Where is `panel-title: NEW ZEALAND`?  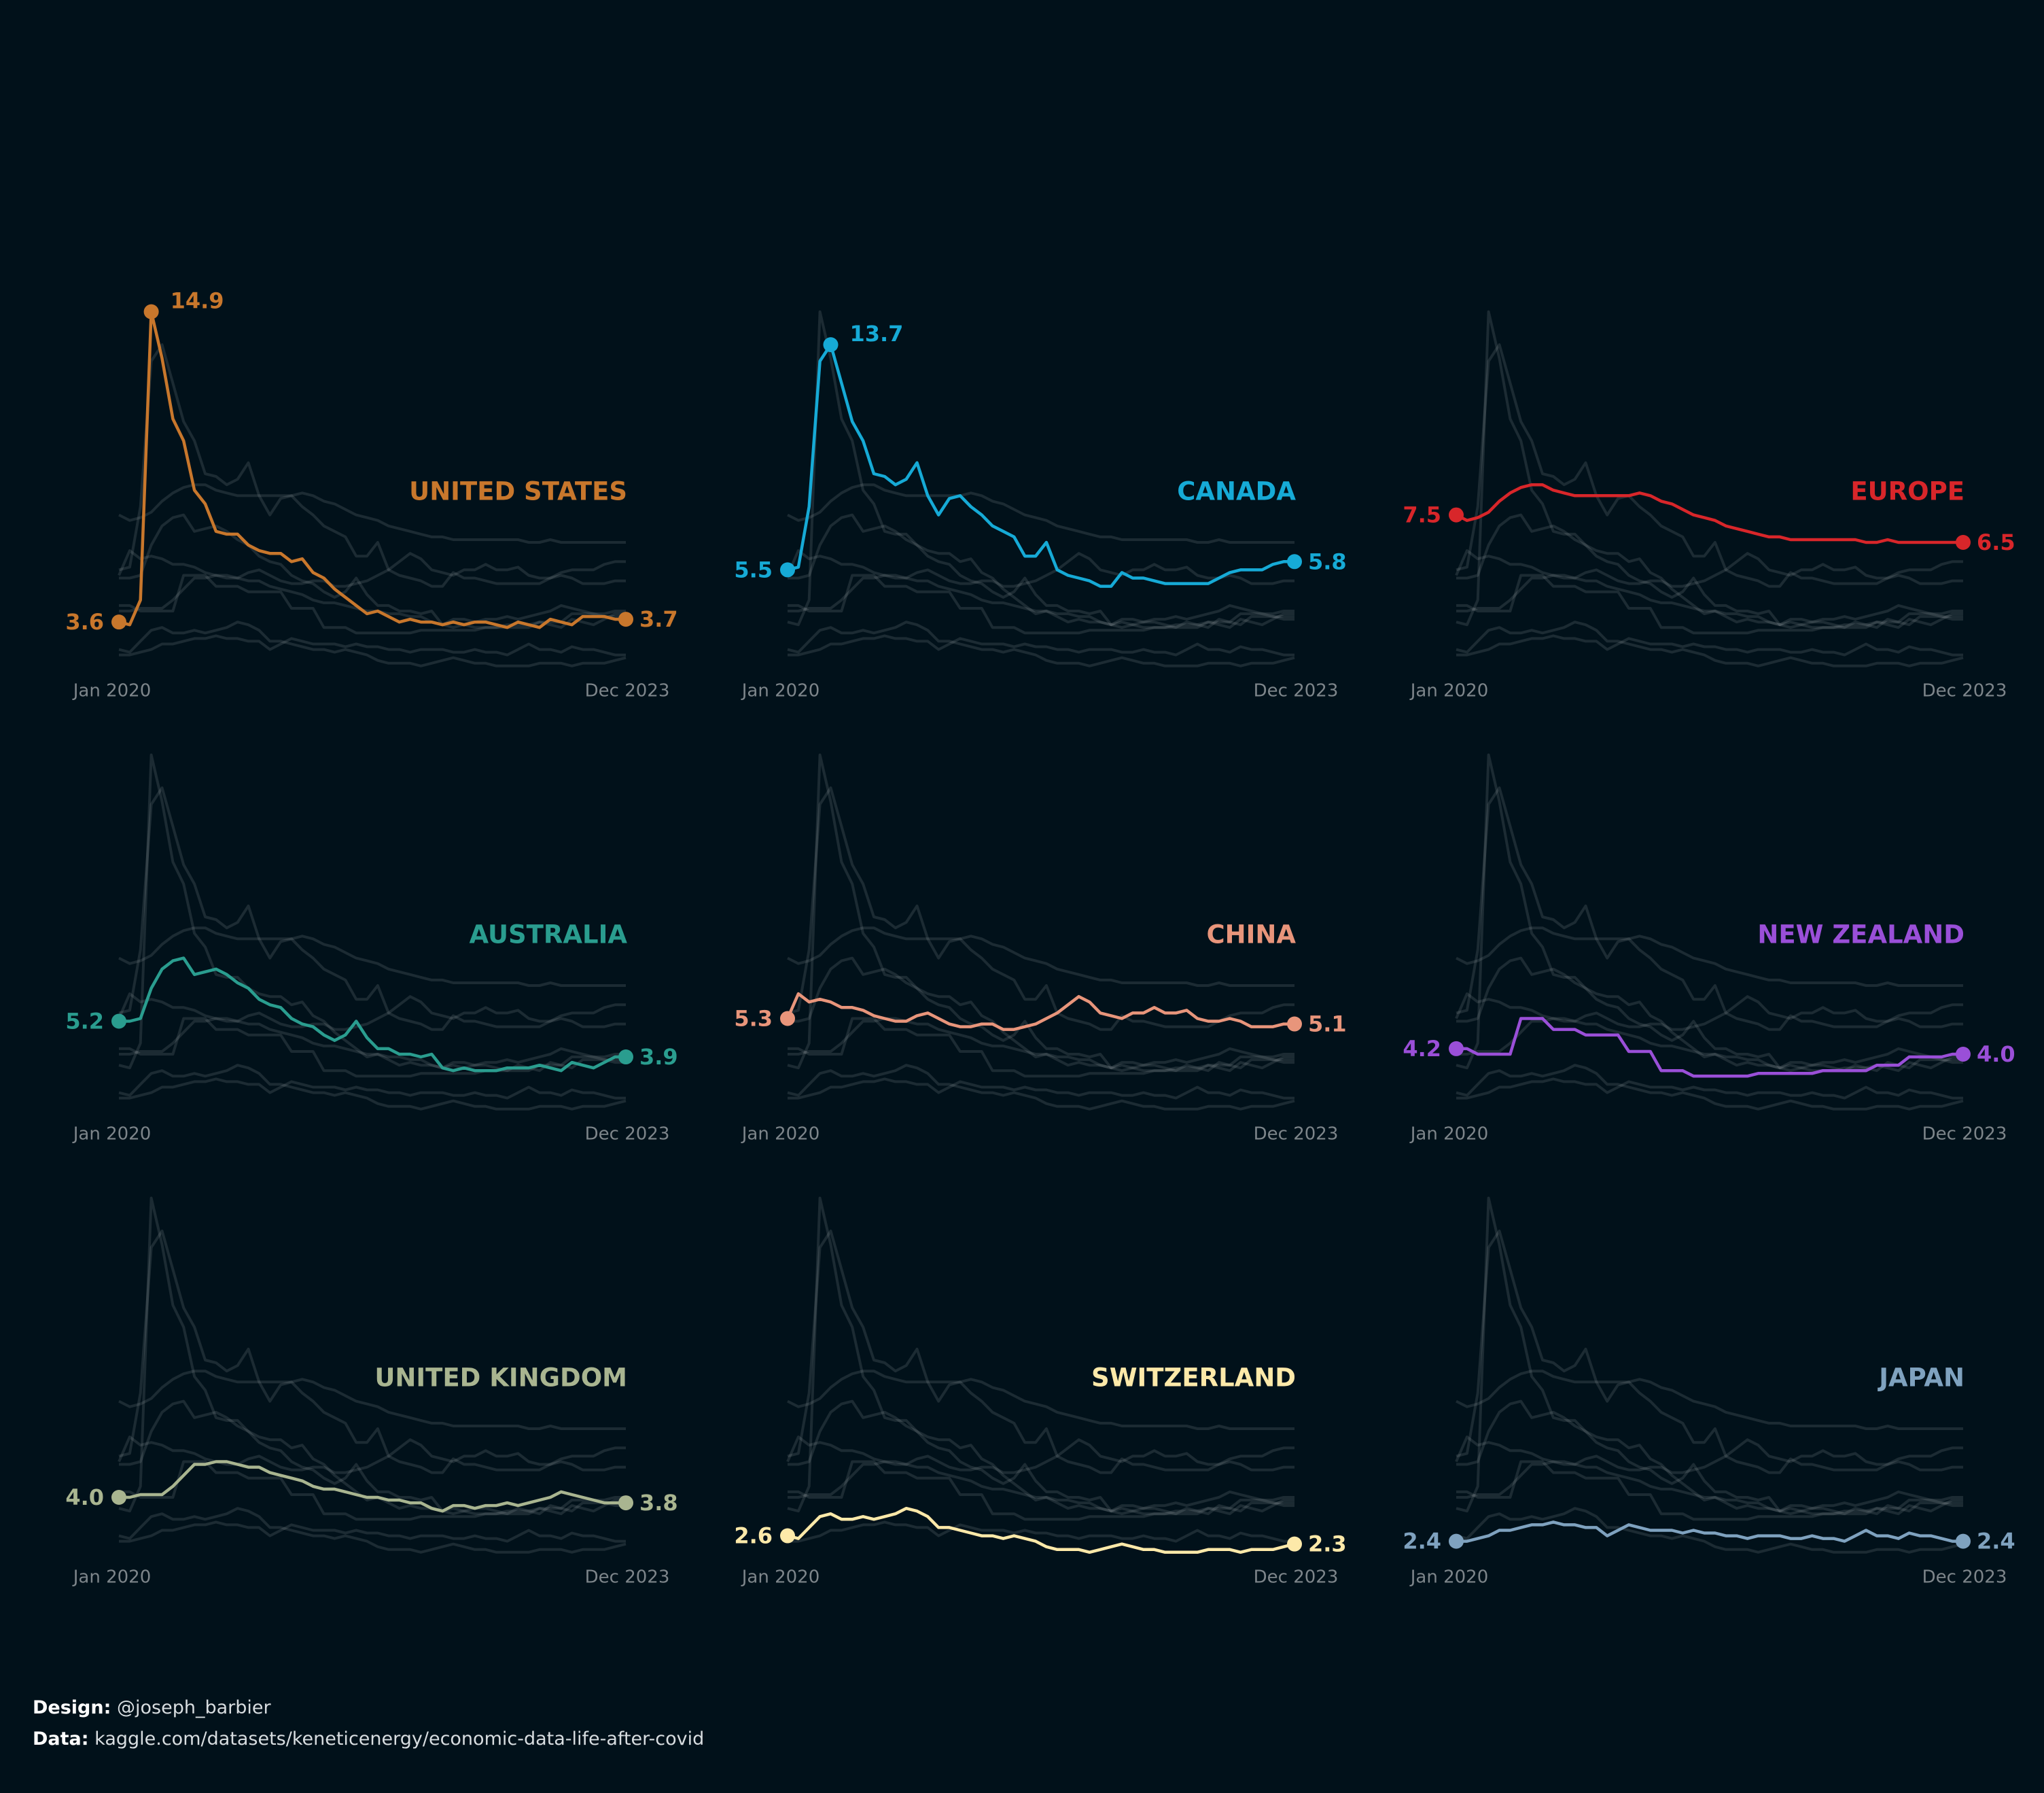 panel-title: NEW ZEALAND is located at coordinates (1860, 935).